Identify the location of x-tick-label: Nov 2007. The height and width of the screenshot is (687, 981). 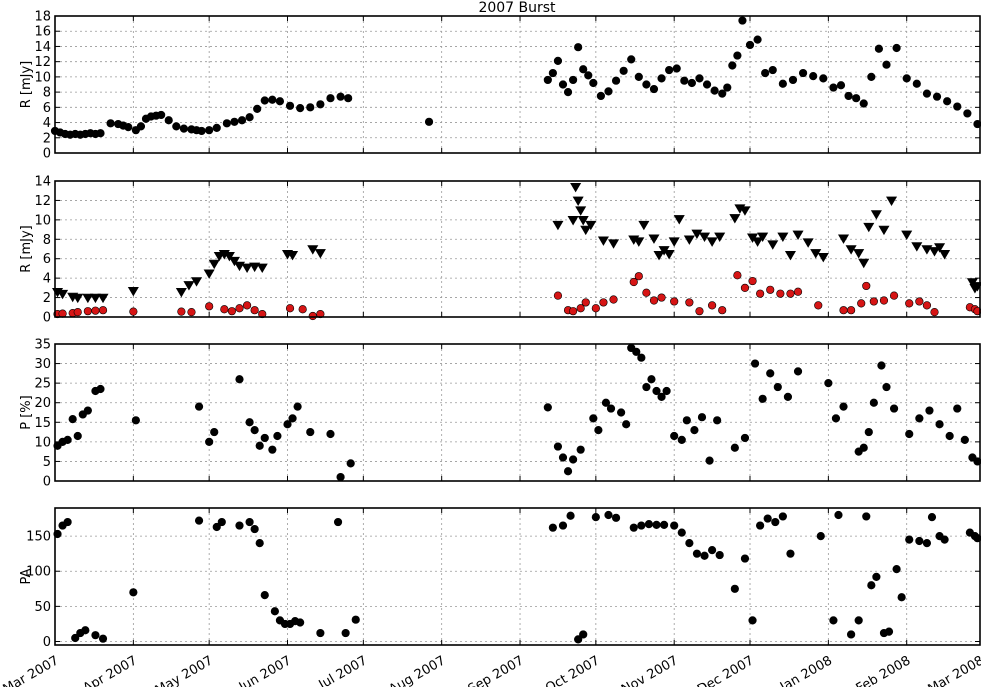
(650, 670).